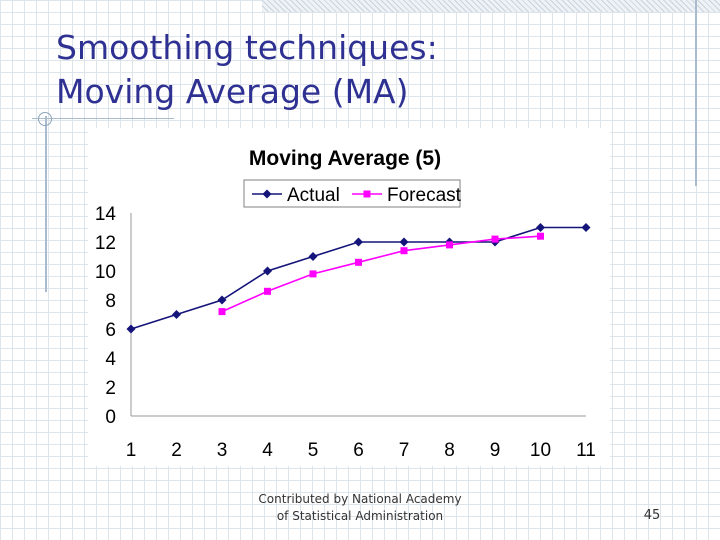 This screenshot has height=540, width=720. I want to click on chart-title: Moving Average (5), so click(345, 158).